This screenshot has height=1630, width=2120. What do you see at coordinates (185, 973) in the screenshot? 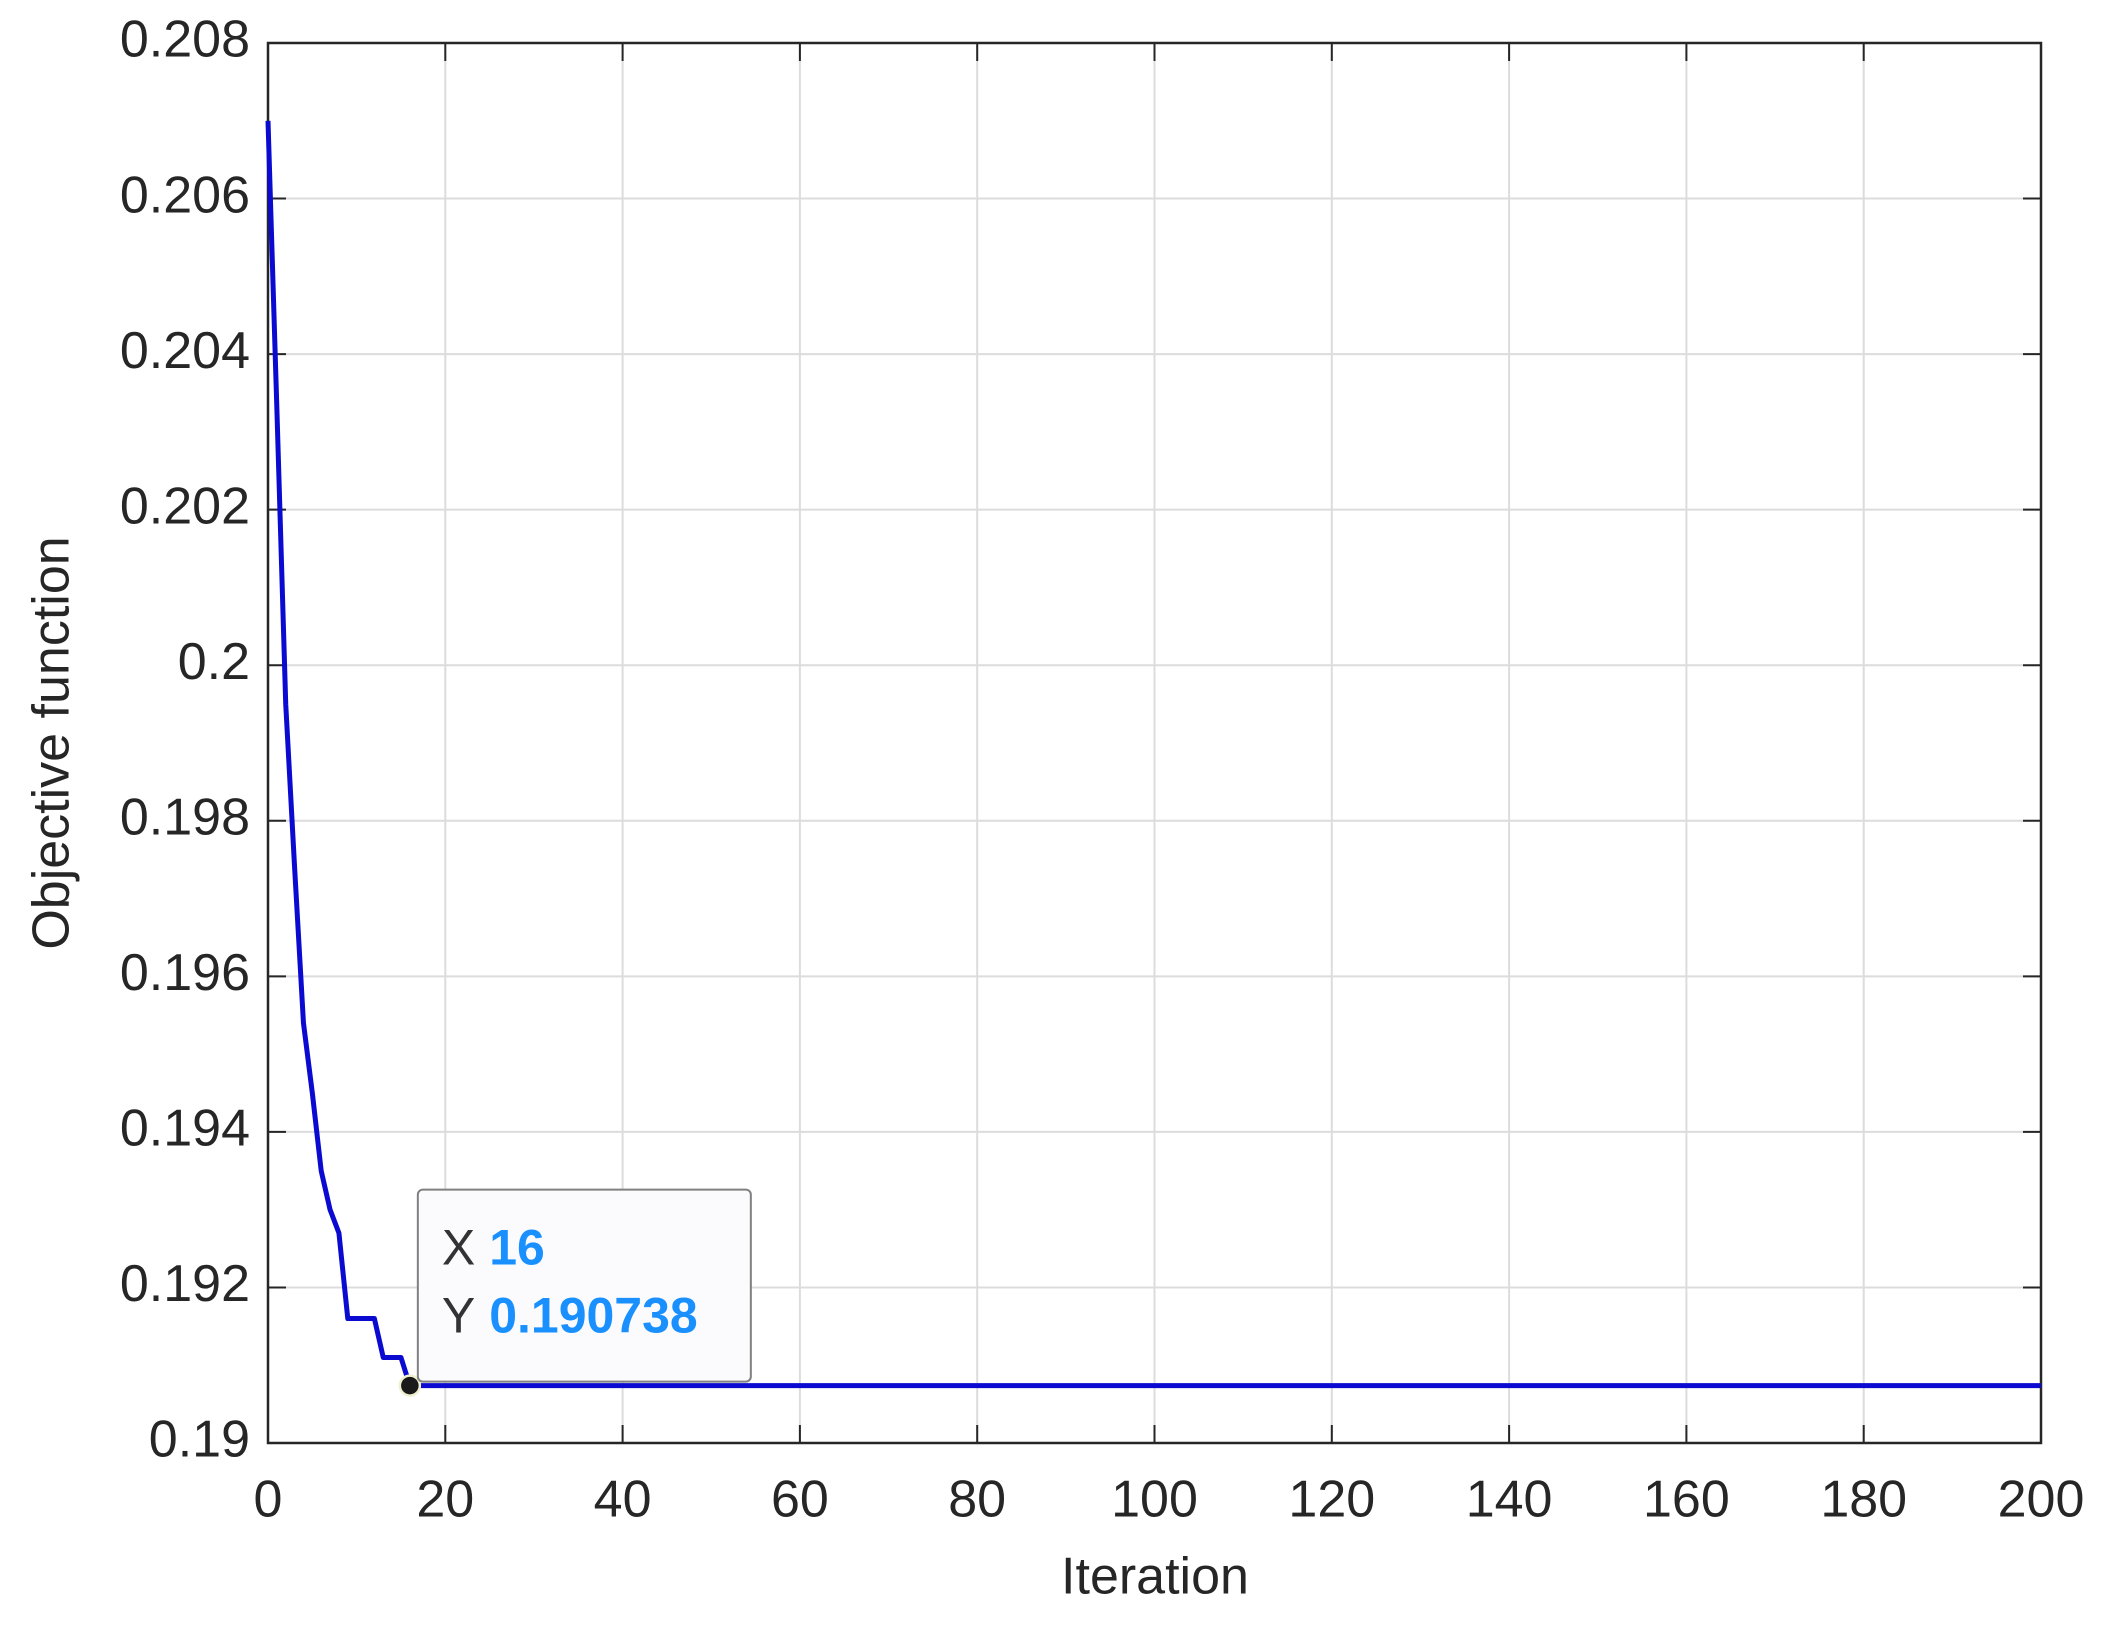
I see `y-tick-label: 0.196` at bounding box center [185, 973].